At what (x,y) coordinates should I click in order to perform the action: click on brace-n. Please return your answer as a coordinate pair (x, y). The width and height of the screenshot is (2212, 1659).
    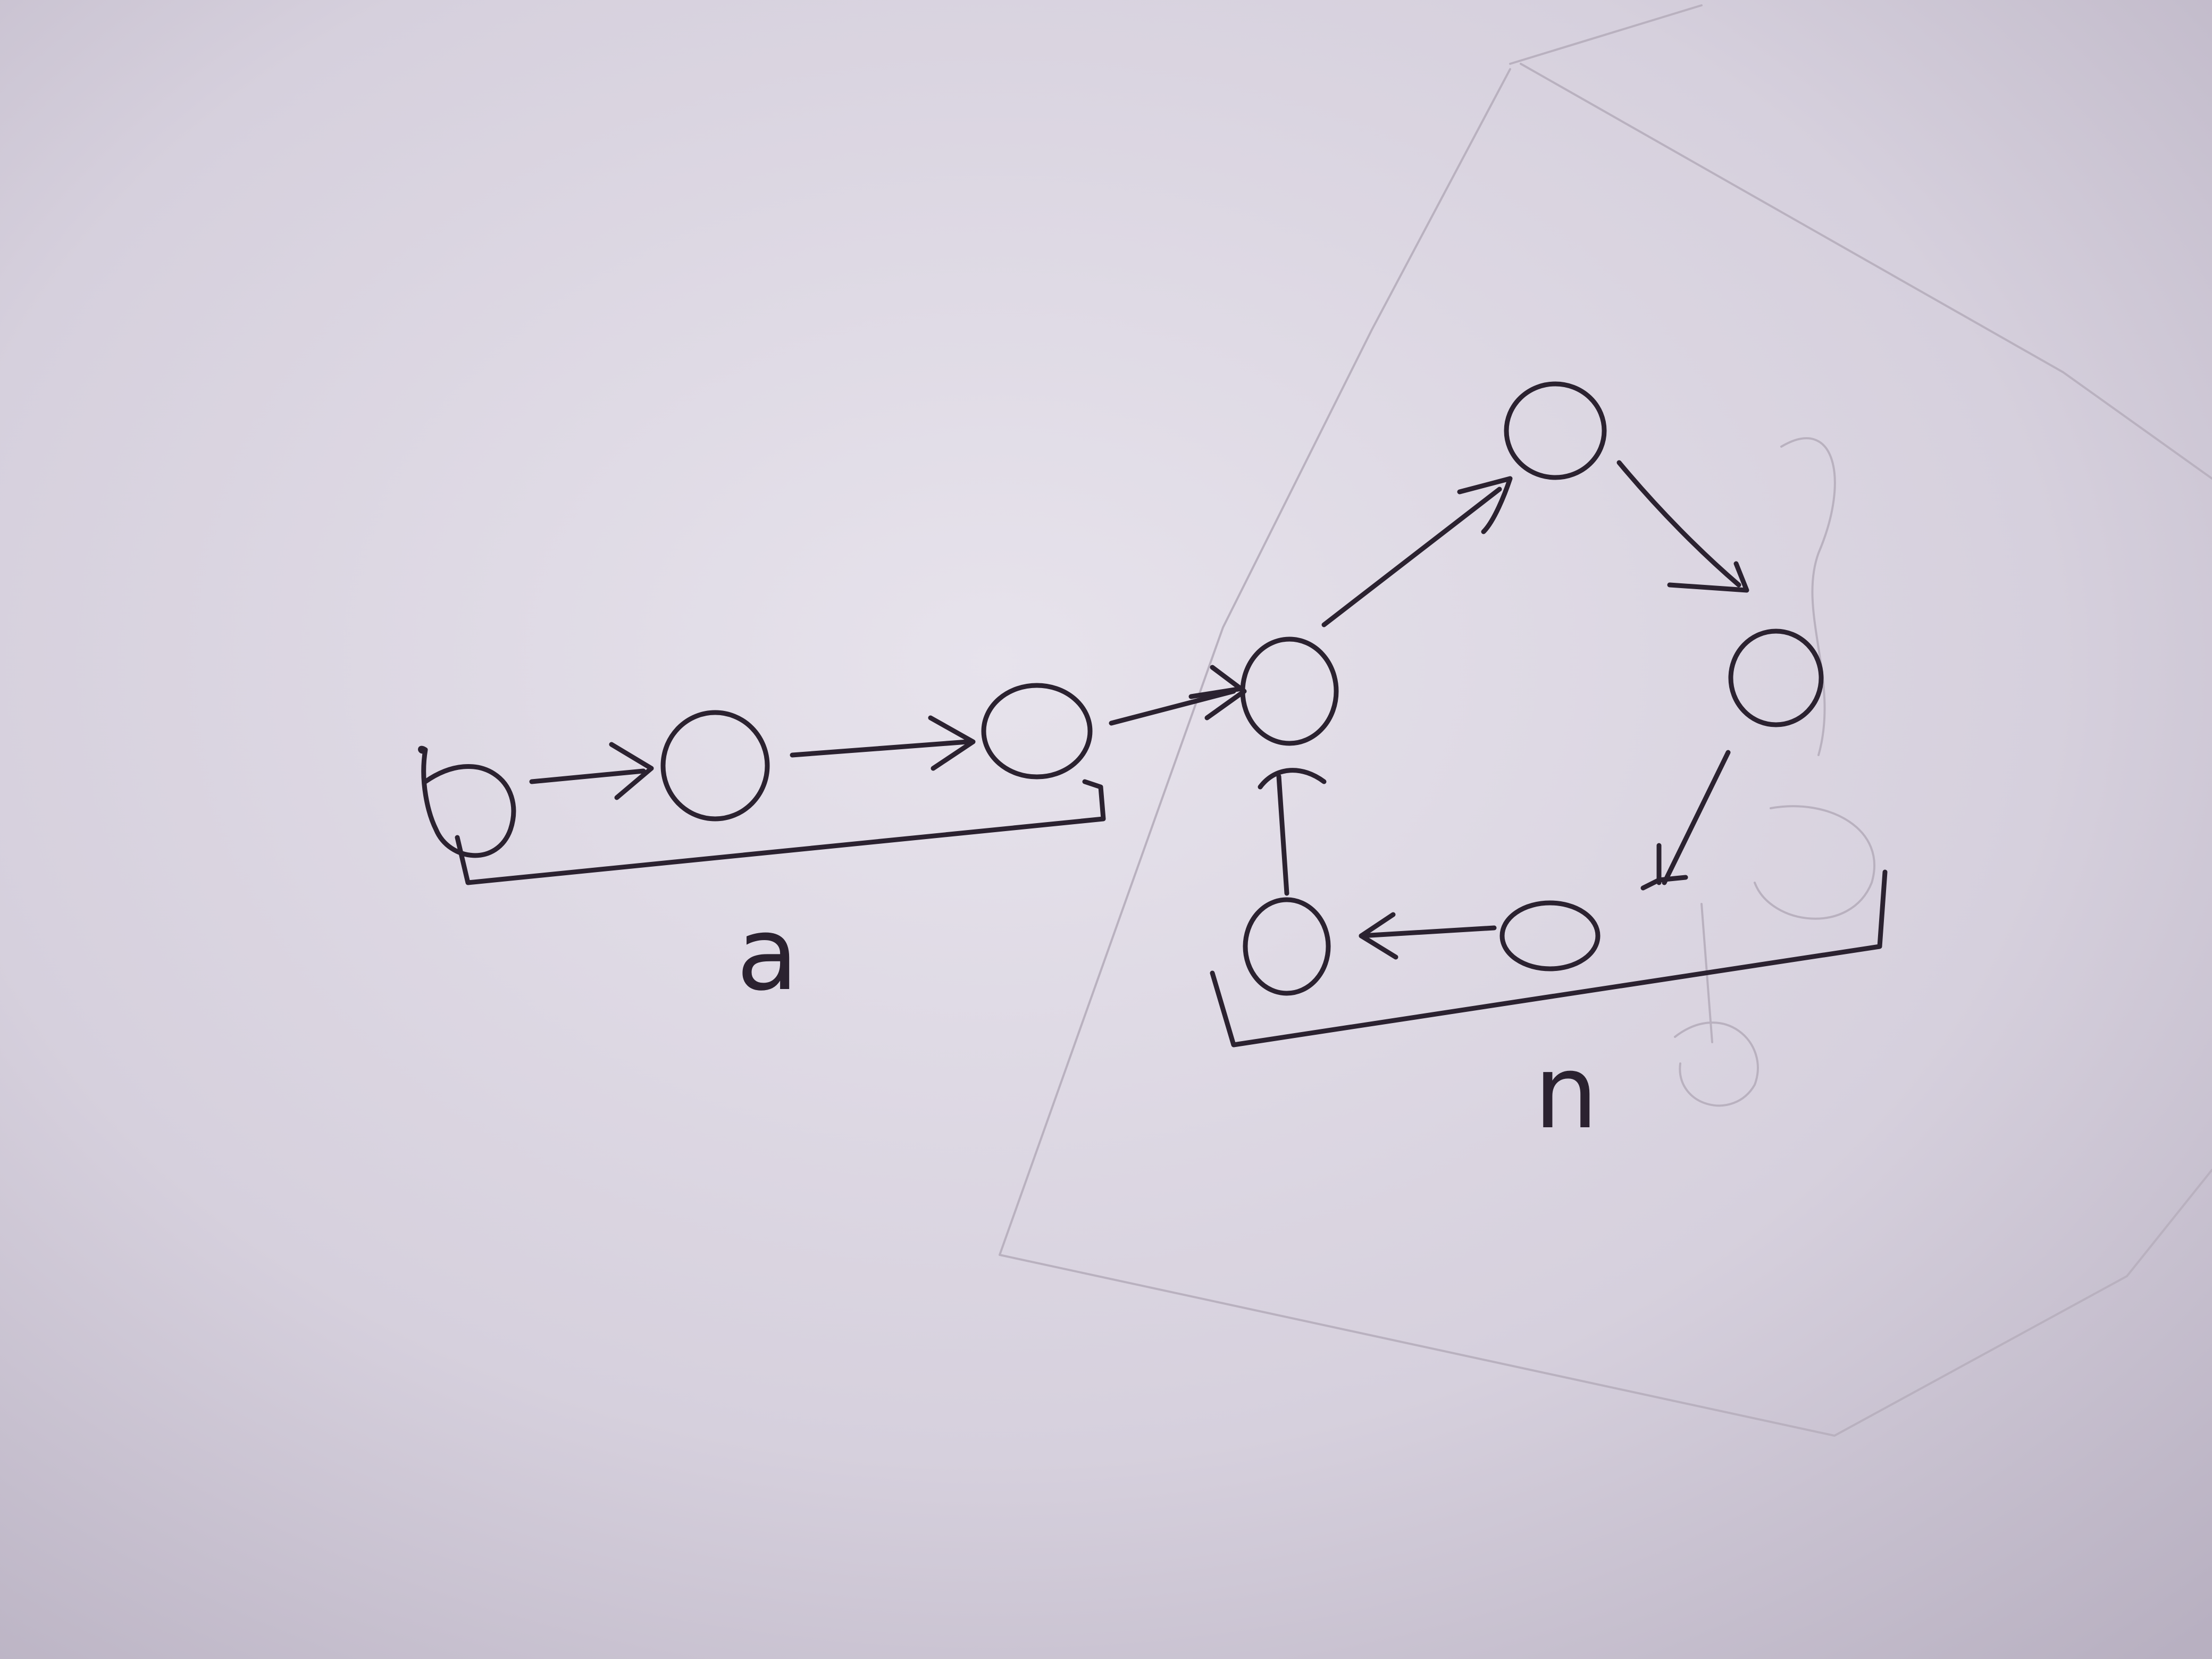
    Looking at the image, I should click on (1549, 958).